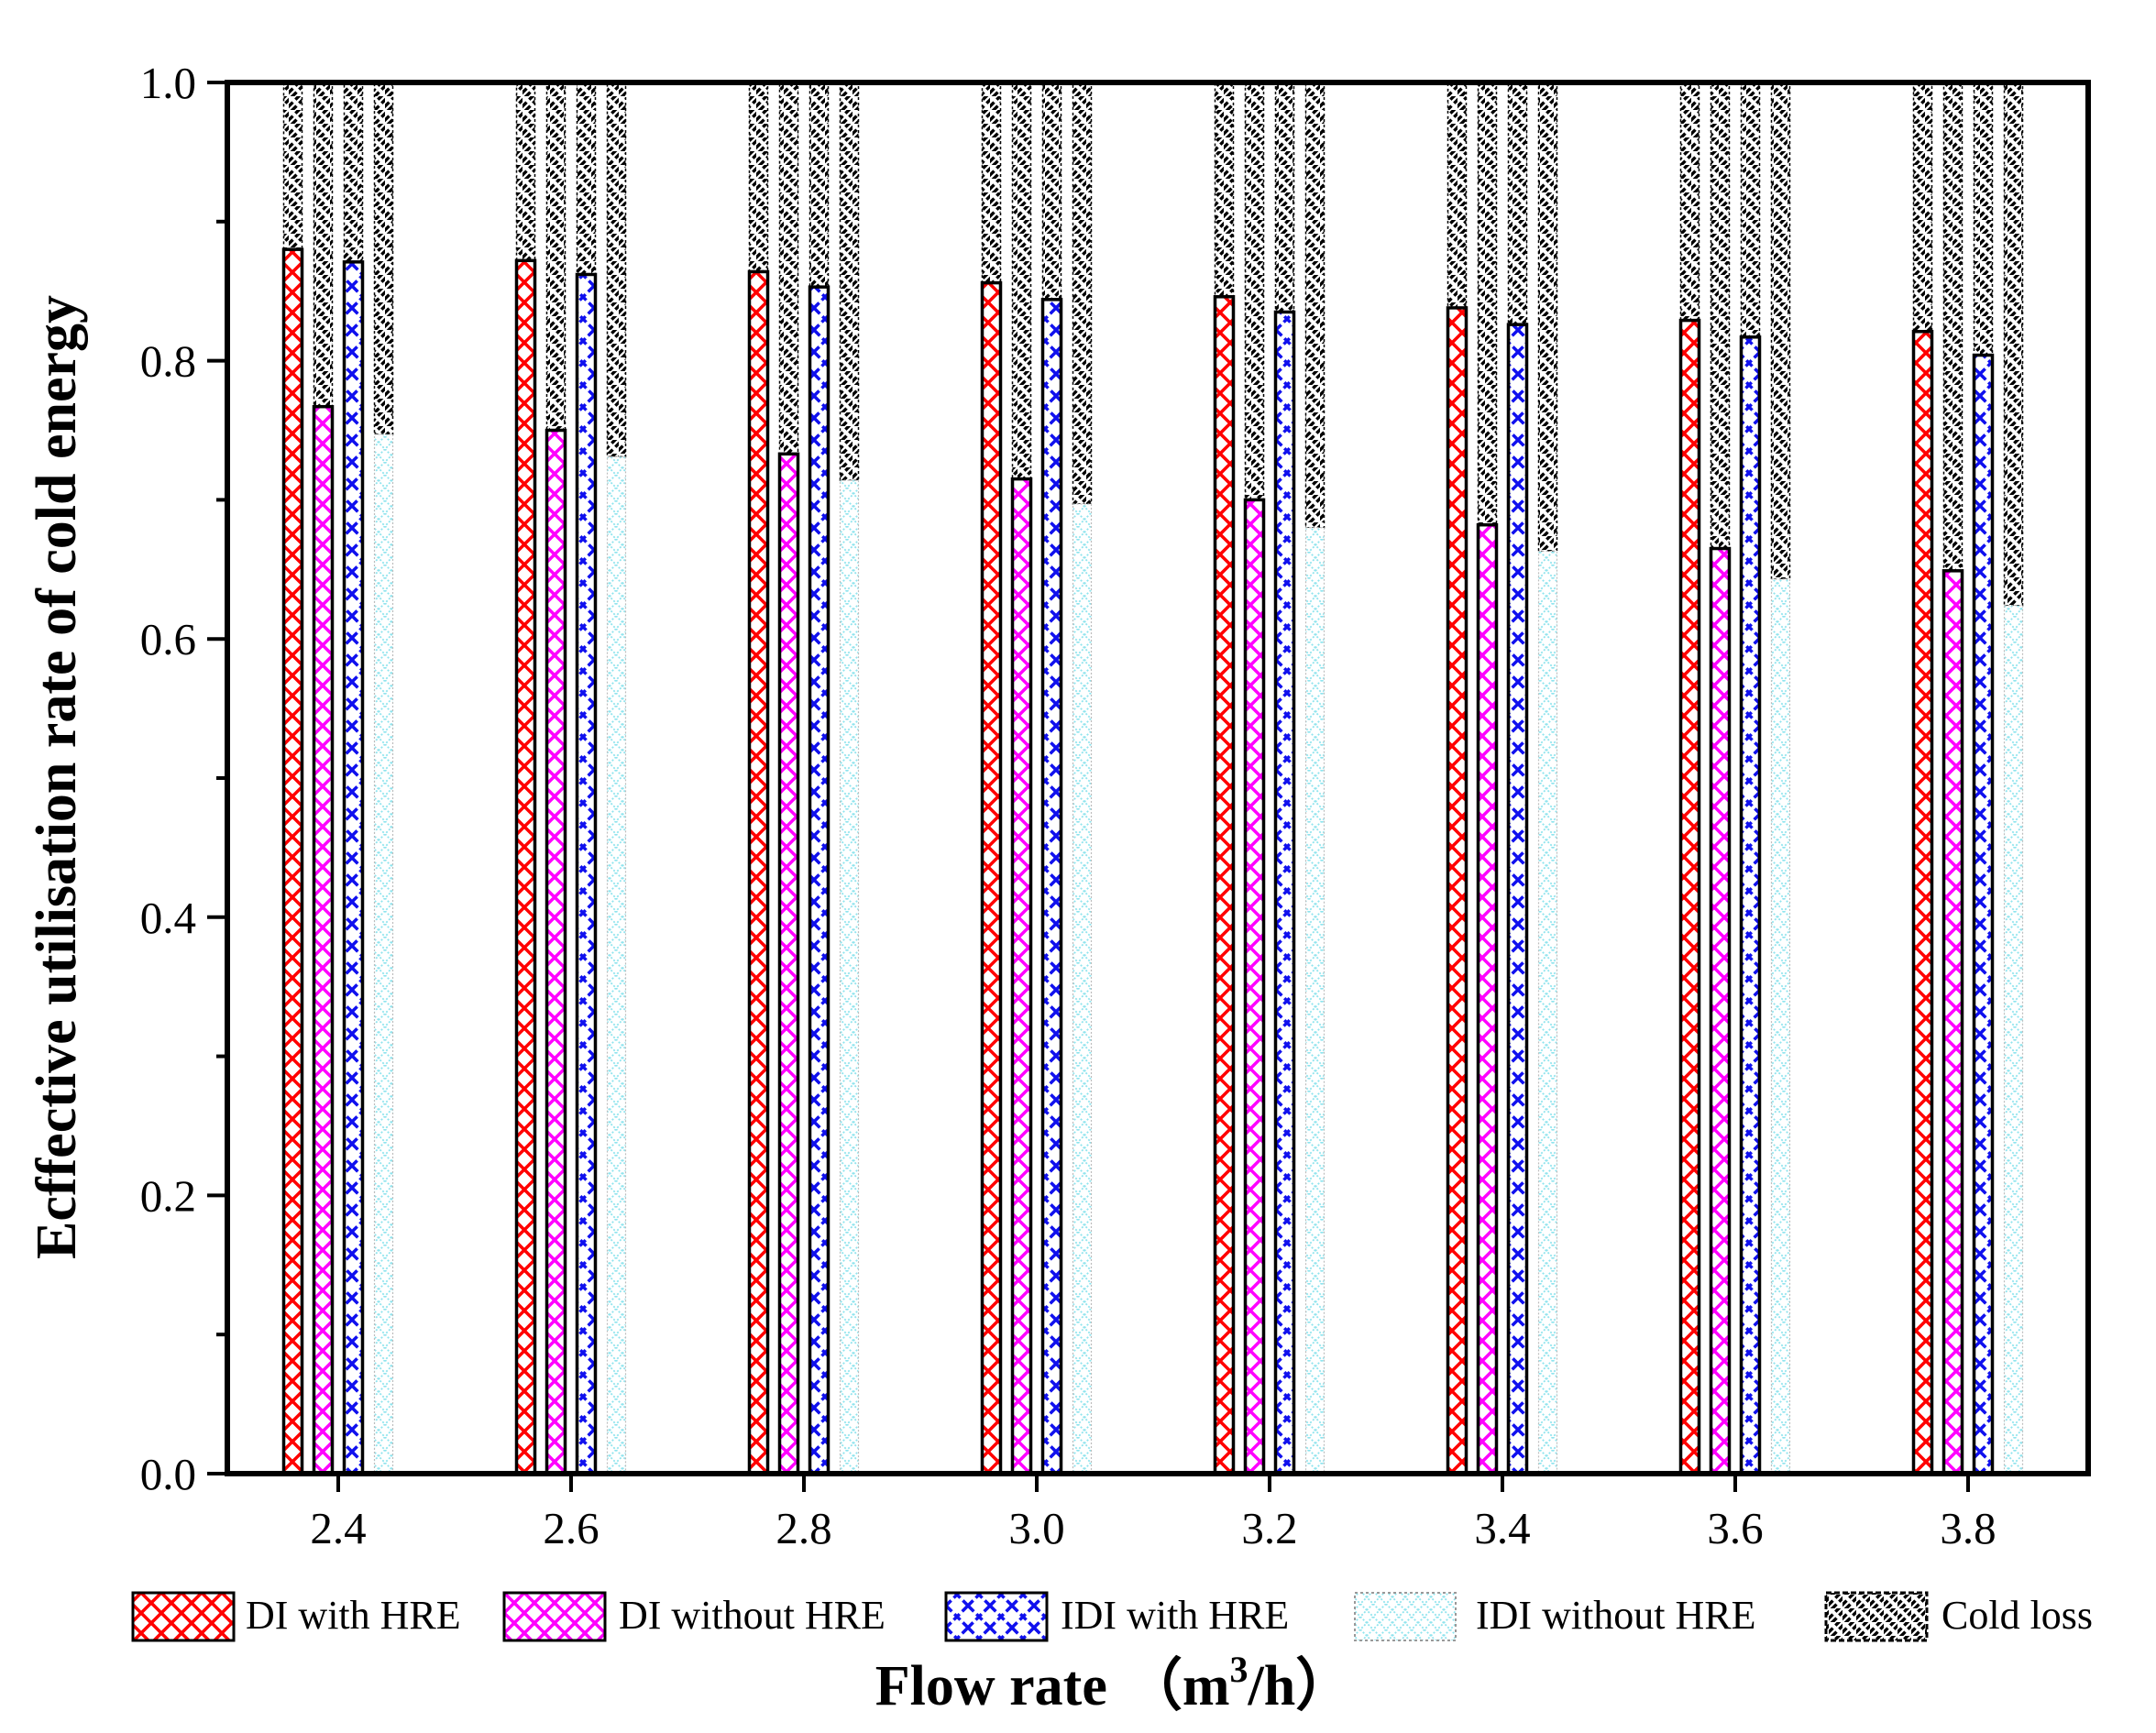 Image resolution: width=2156 pixels, height=1733 pixels. What do you see at coordinates (1315, 1001) in the screenshot?
I see `bar-idi-without-hre-3.2` at bounding box center [1315, 1001].